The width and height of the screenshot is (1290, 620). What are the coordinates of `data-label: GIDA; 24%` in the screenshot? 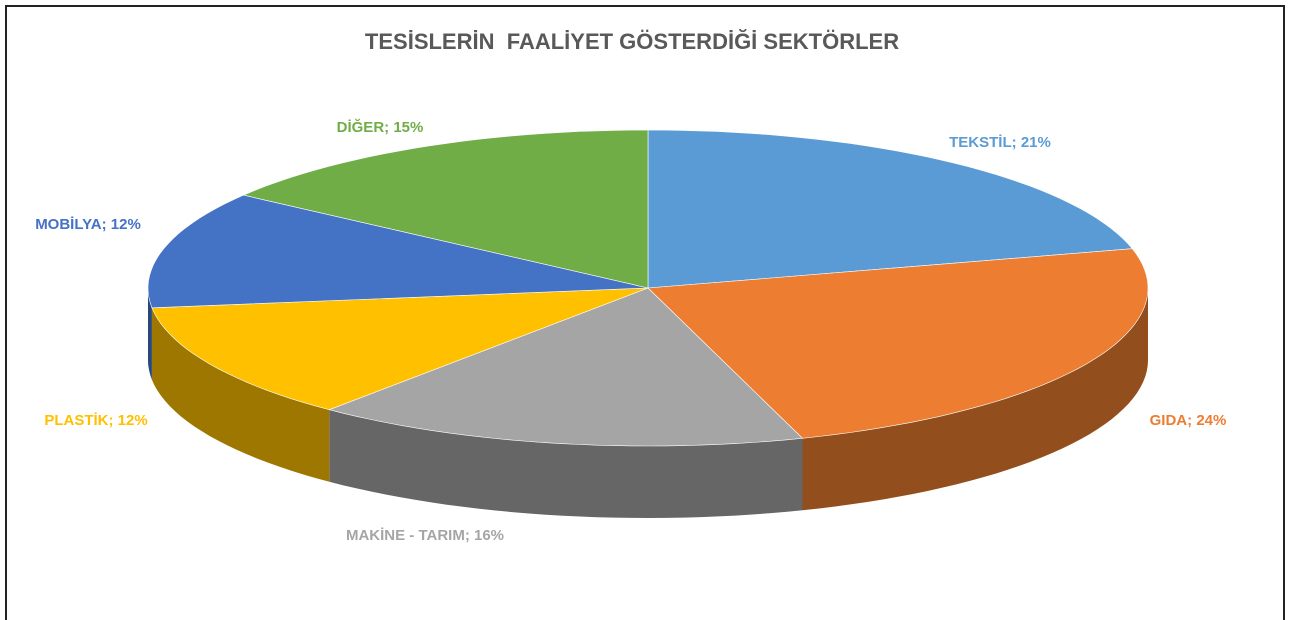 It's located at (1188, 420).